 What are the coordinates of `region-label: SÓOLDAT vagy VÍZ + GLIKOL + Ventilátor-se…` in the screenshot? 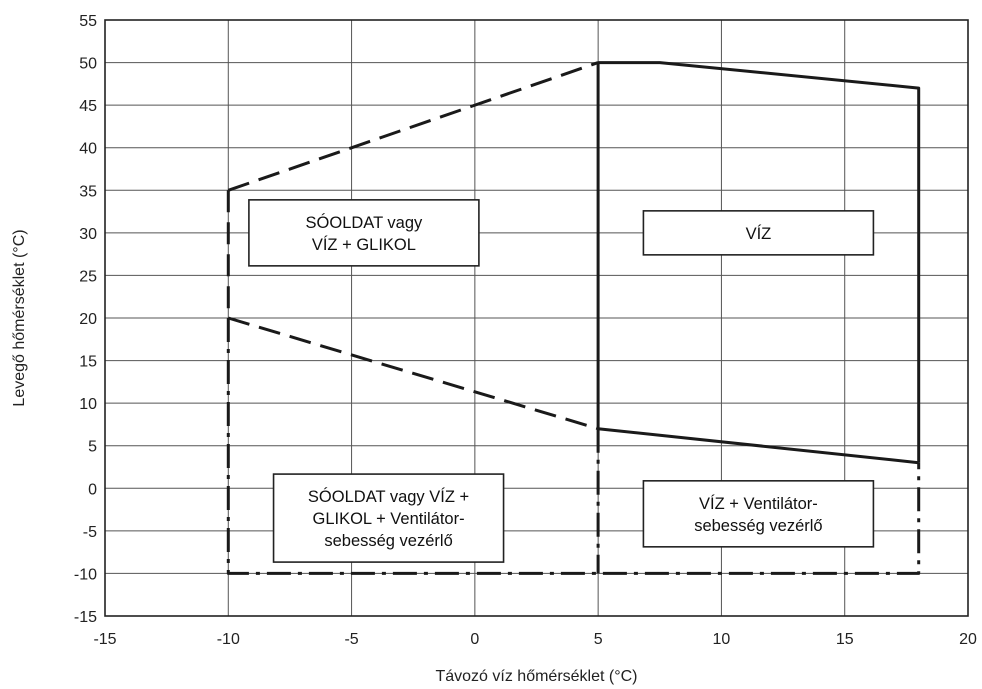 It's located at (388, 518).